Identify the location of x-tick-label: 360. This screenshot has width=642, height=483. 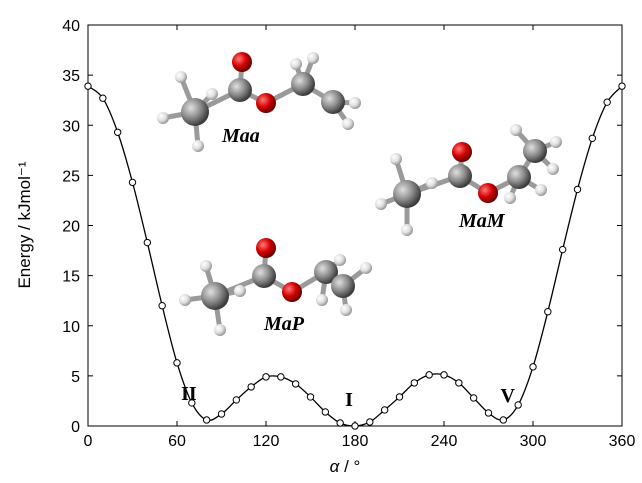
(622, 441).